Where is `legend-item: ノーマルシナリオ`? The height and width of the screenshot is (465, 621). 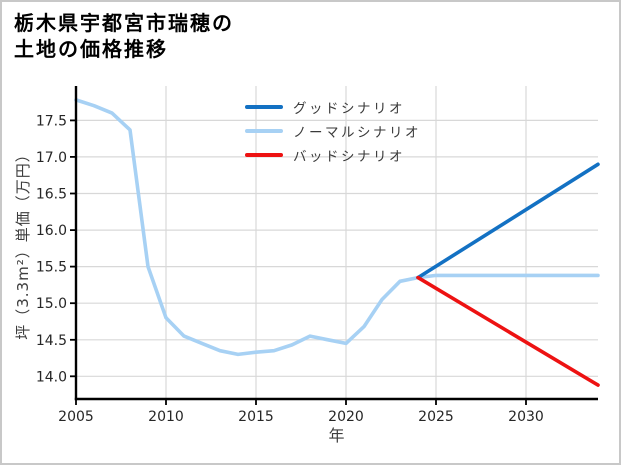
legend-item: ノーマルシナリオ is located at coordinates (333, 131).